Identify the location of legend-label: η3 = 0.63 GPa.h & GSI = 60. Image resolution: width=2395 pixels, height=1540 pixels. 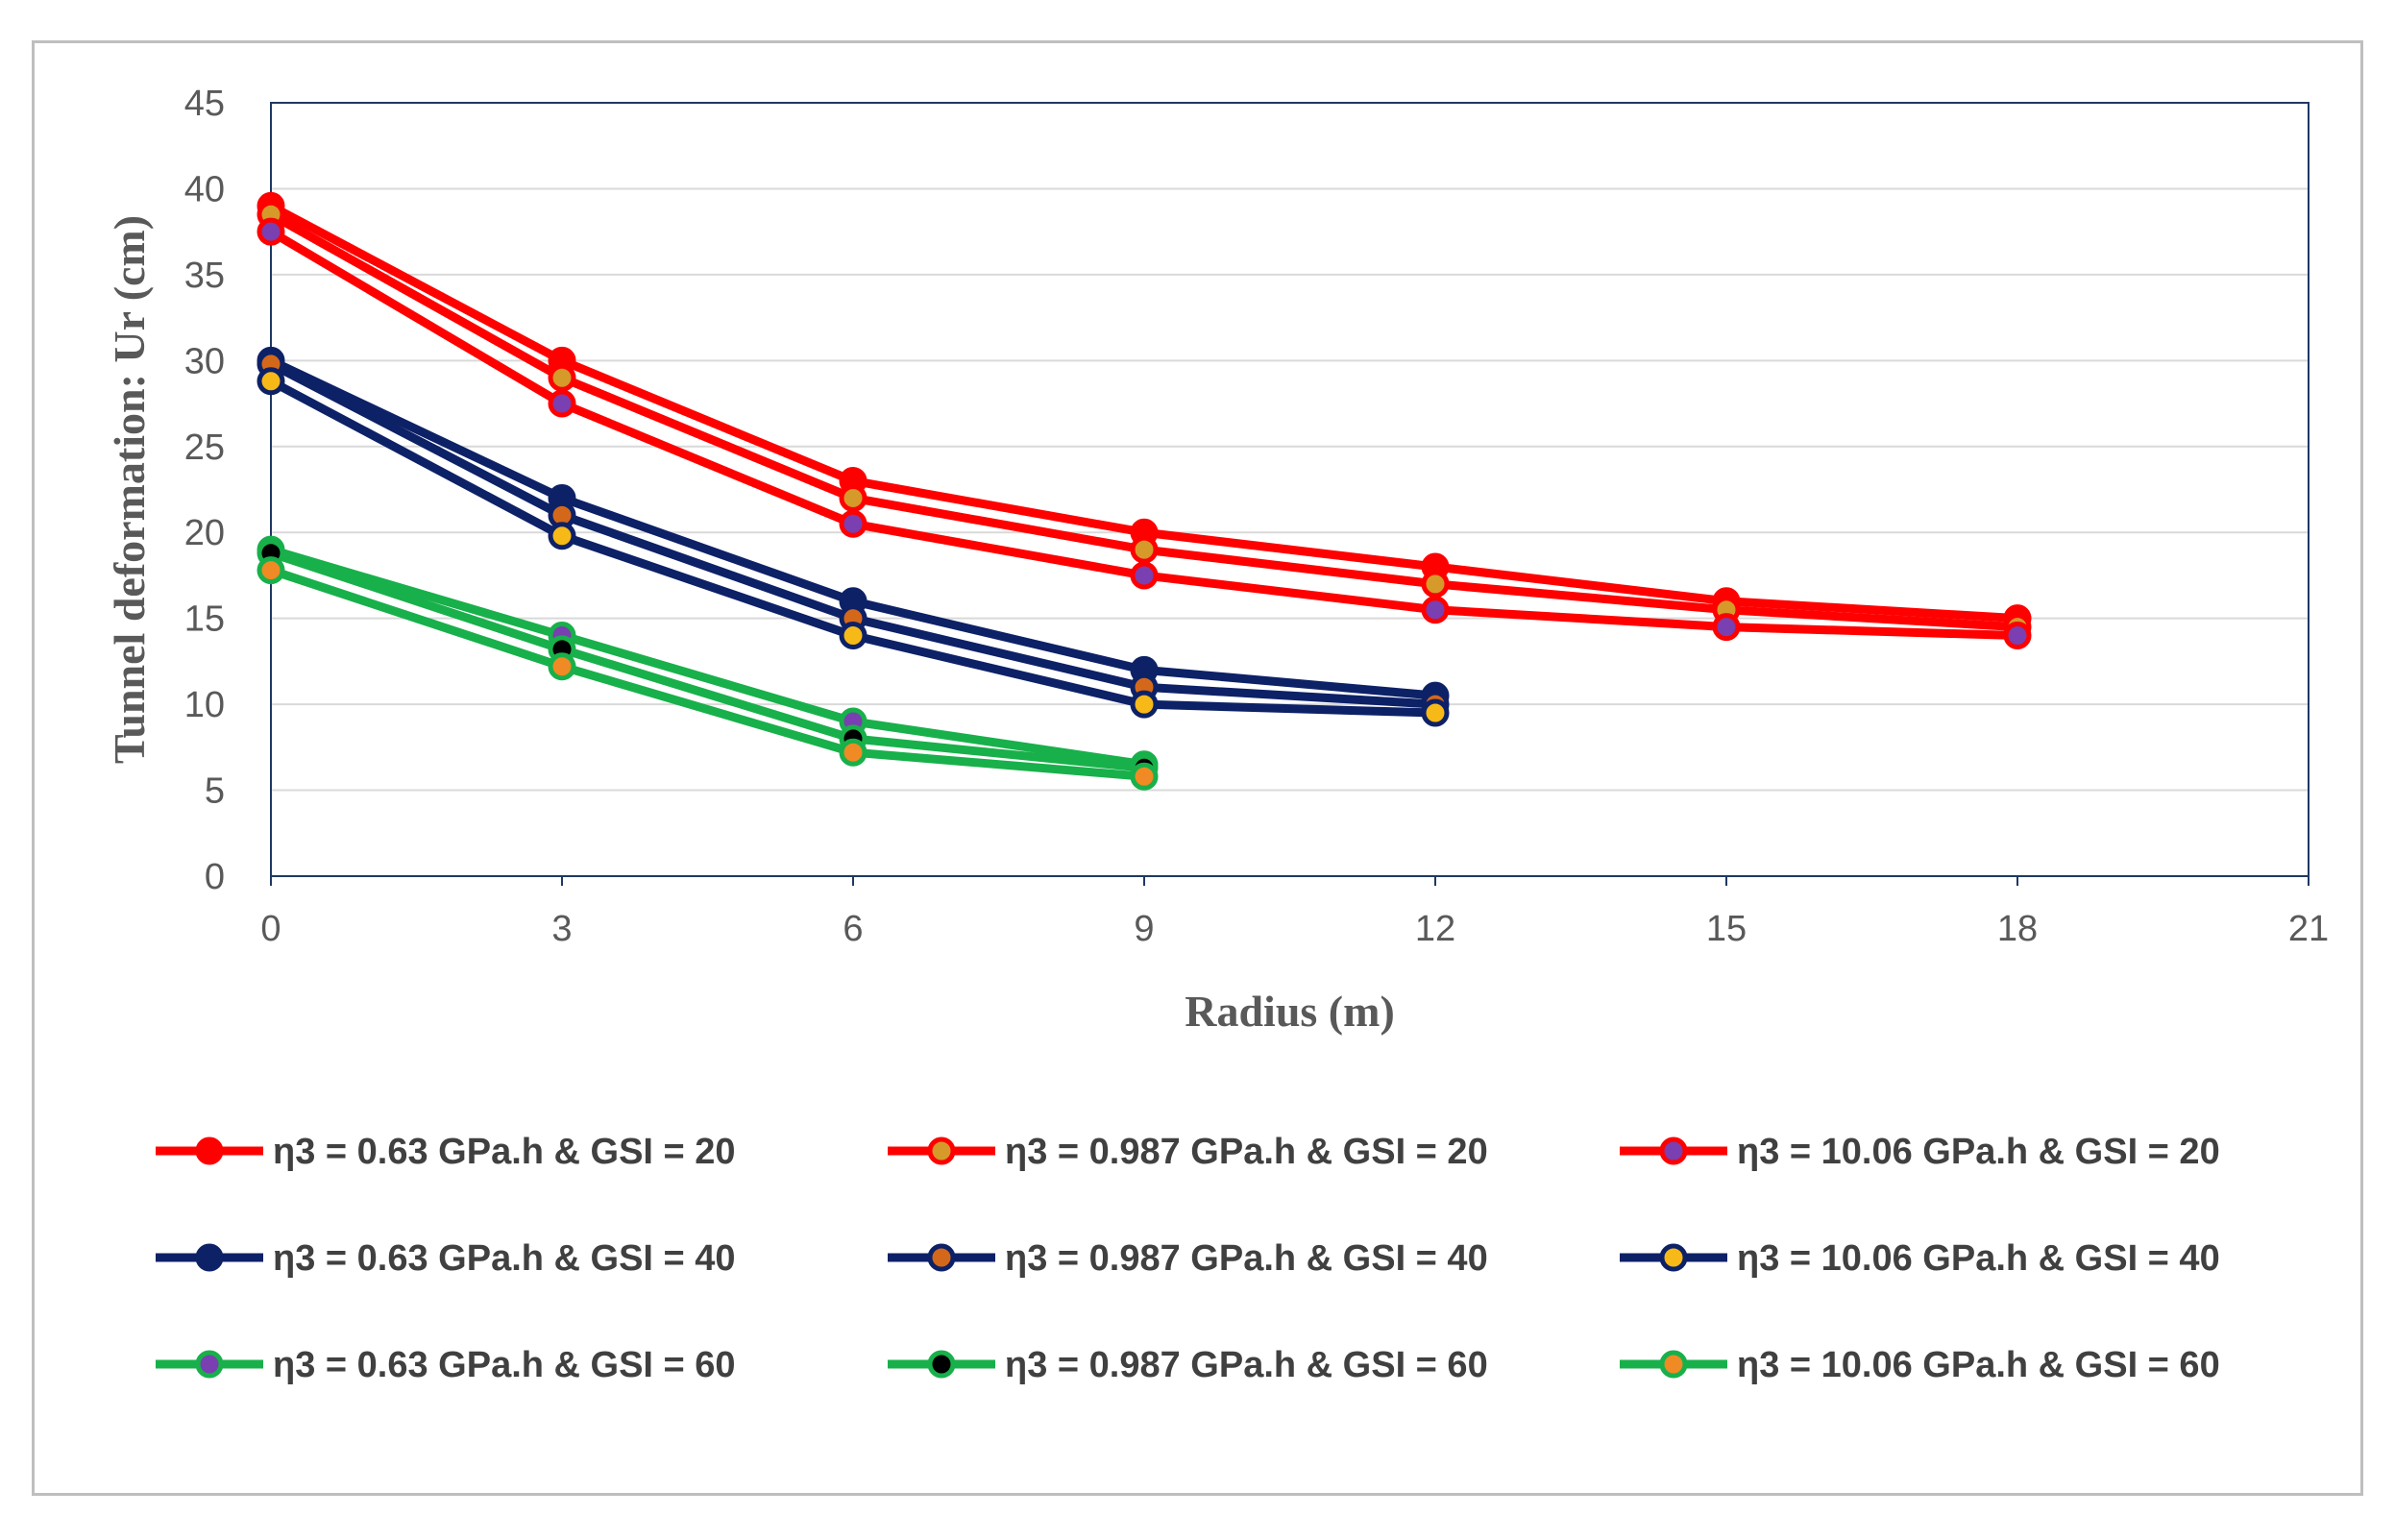
(504, 1365).